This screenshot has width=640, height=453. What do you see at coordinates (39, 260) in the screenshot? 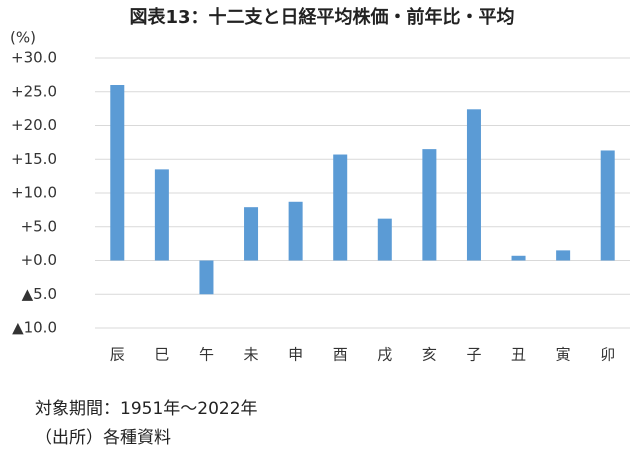
I see `y-tick-label: +0.0` at bounding box center [39, 260].